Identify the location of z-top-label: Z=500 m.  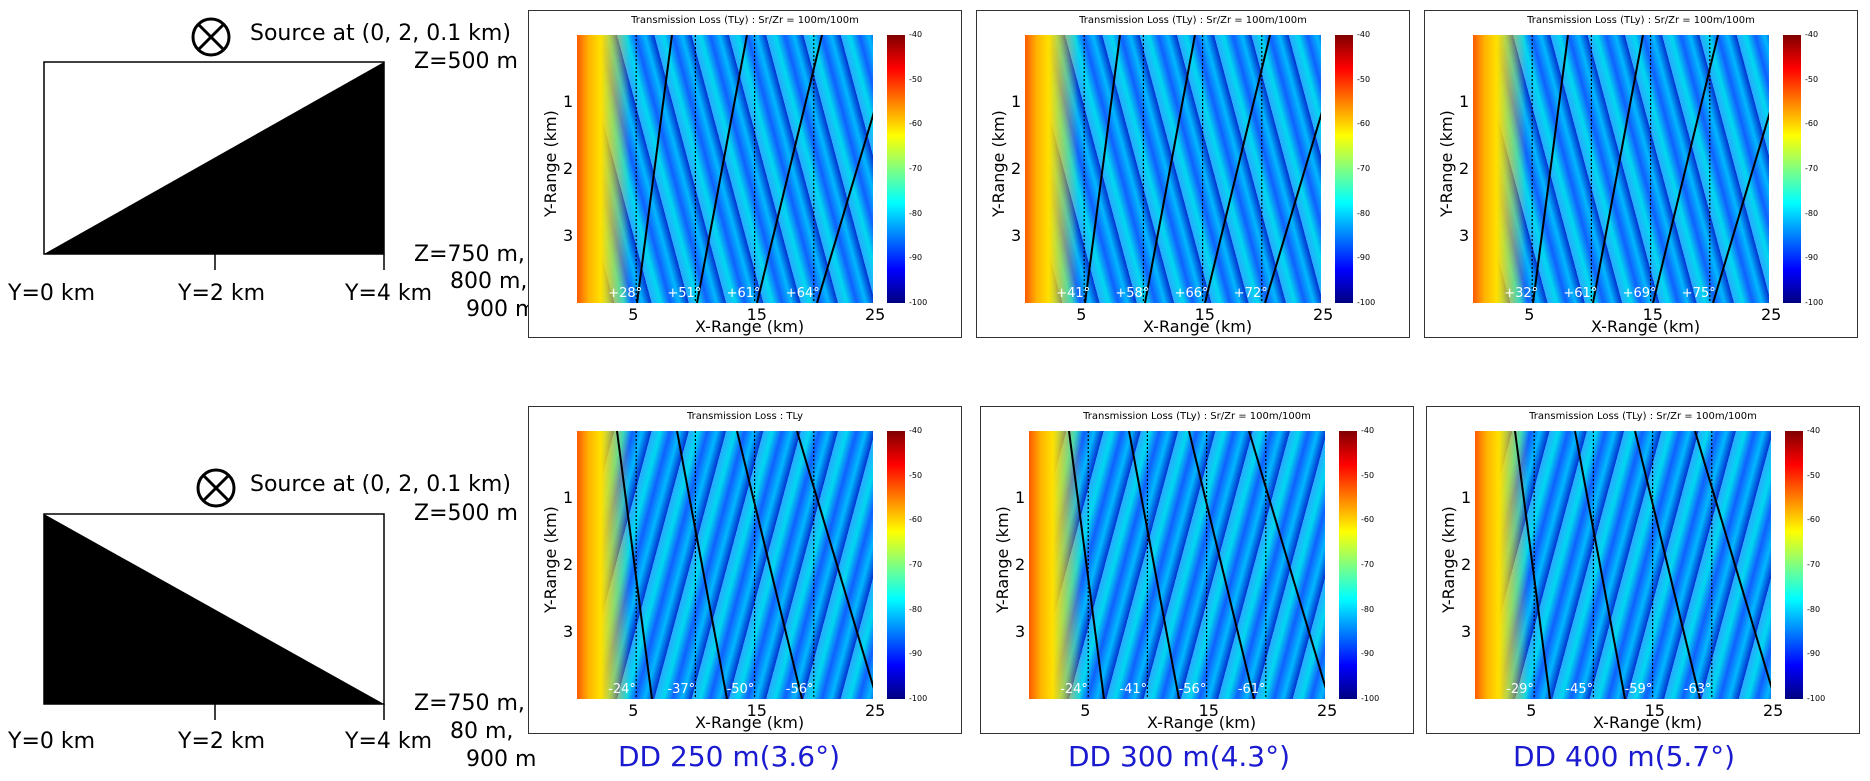
(466, 61).